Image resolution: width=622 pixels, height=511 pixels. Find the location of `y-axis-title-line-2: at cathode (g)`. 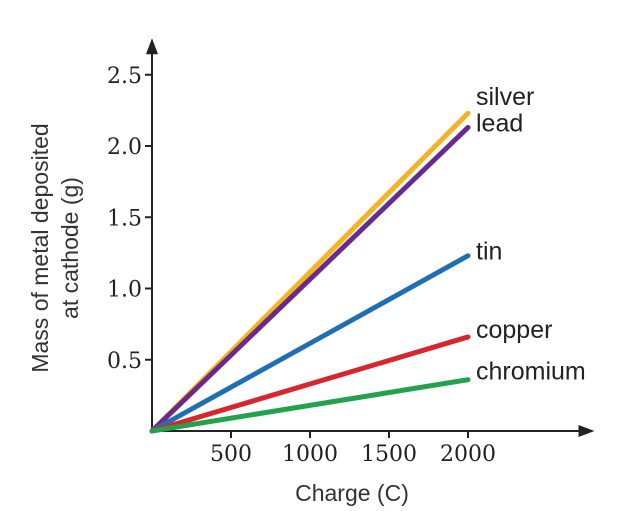

y-axis-title-line-2: at cathode (g) is located at coordinates (70, 248).